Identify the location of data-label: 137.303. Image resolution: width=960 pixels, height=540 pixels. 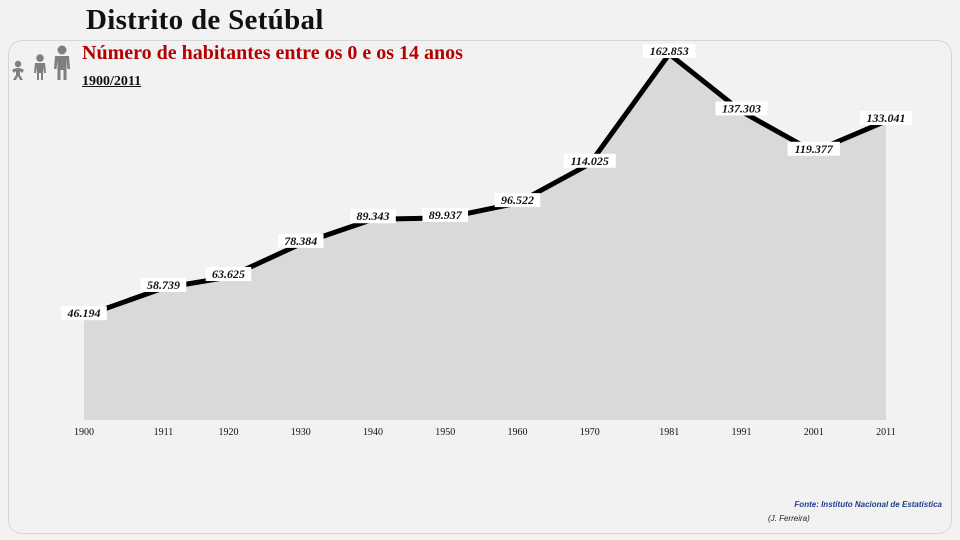
(741, 108).